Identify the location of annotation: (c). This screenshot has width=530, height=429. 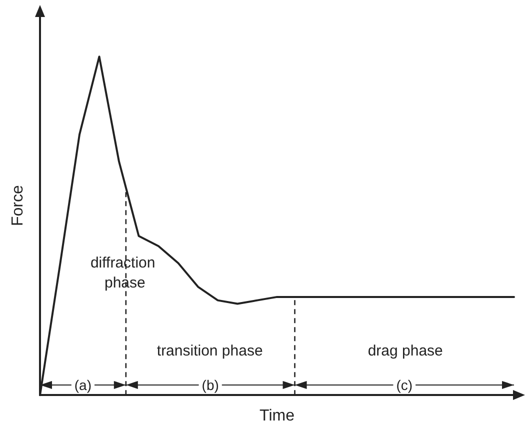
(404, 384).